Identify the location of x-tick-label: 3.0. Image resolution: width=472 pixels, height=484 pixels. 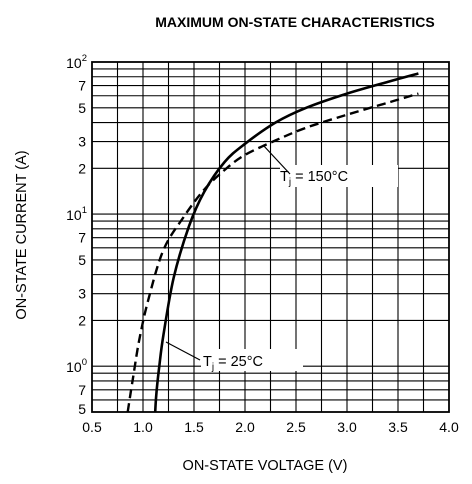
(347, 427).